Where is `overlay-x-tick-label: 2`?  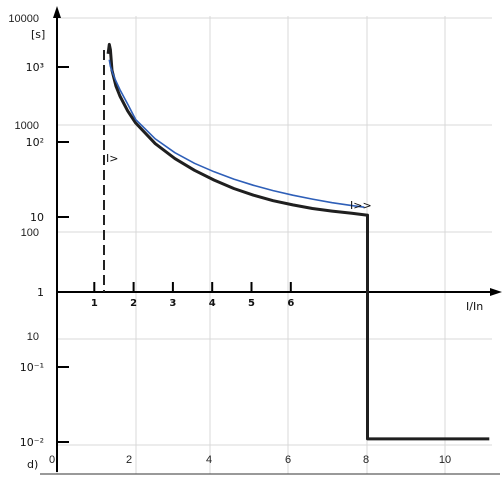 overlay-x-tick-label: 2 is located at coordinates (129, 460).